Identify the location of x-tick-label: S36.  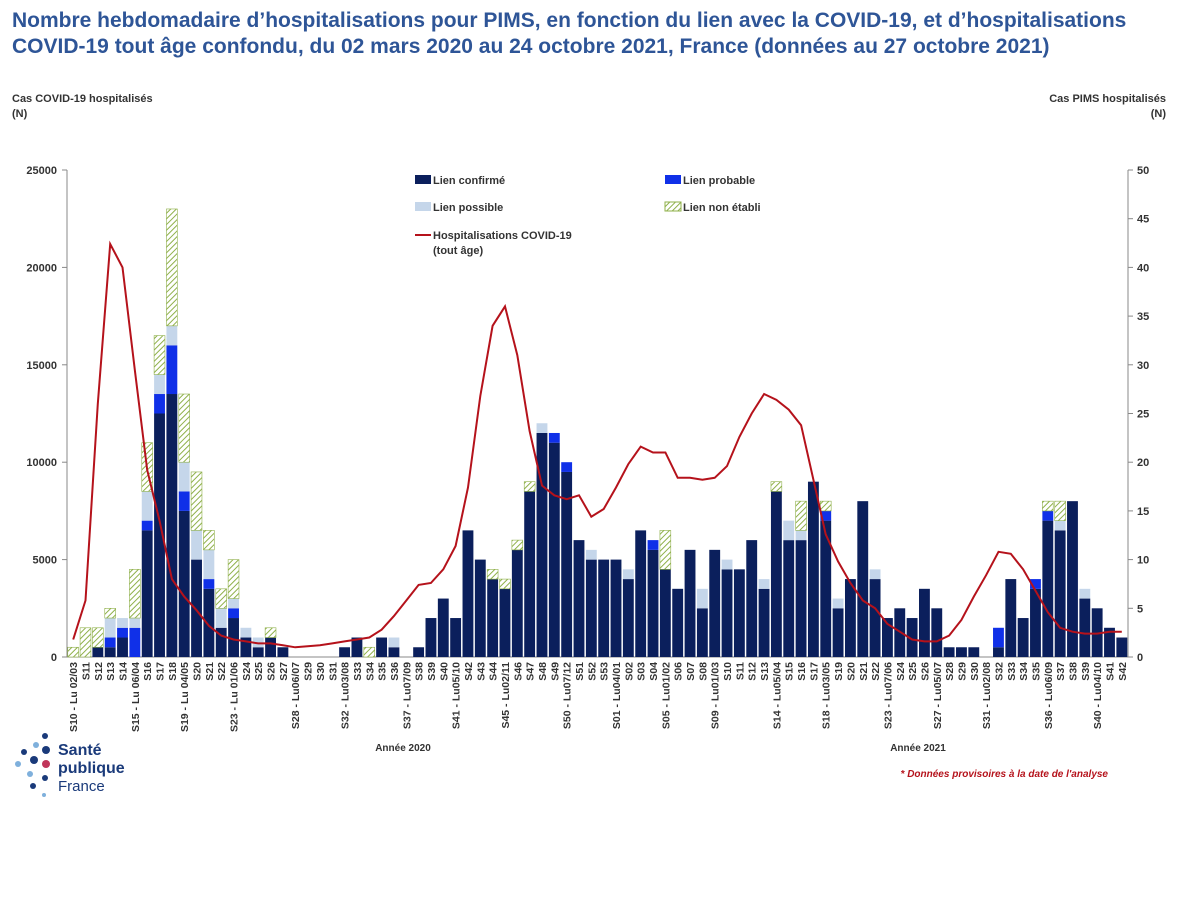
(395, 671).